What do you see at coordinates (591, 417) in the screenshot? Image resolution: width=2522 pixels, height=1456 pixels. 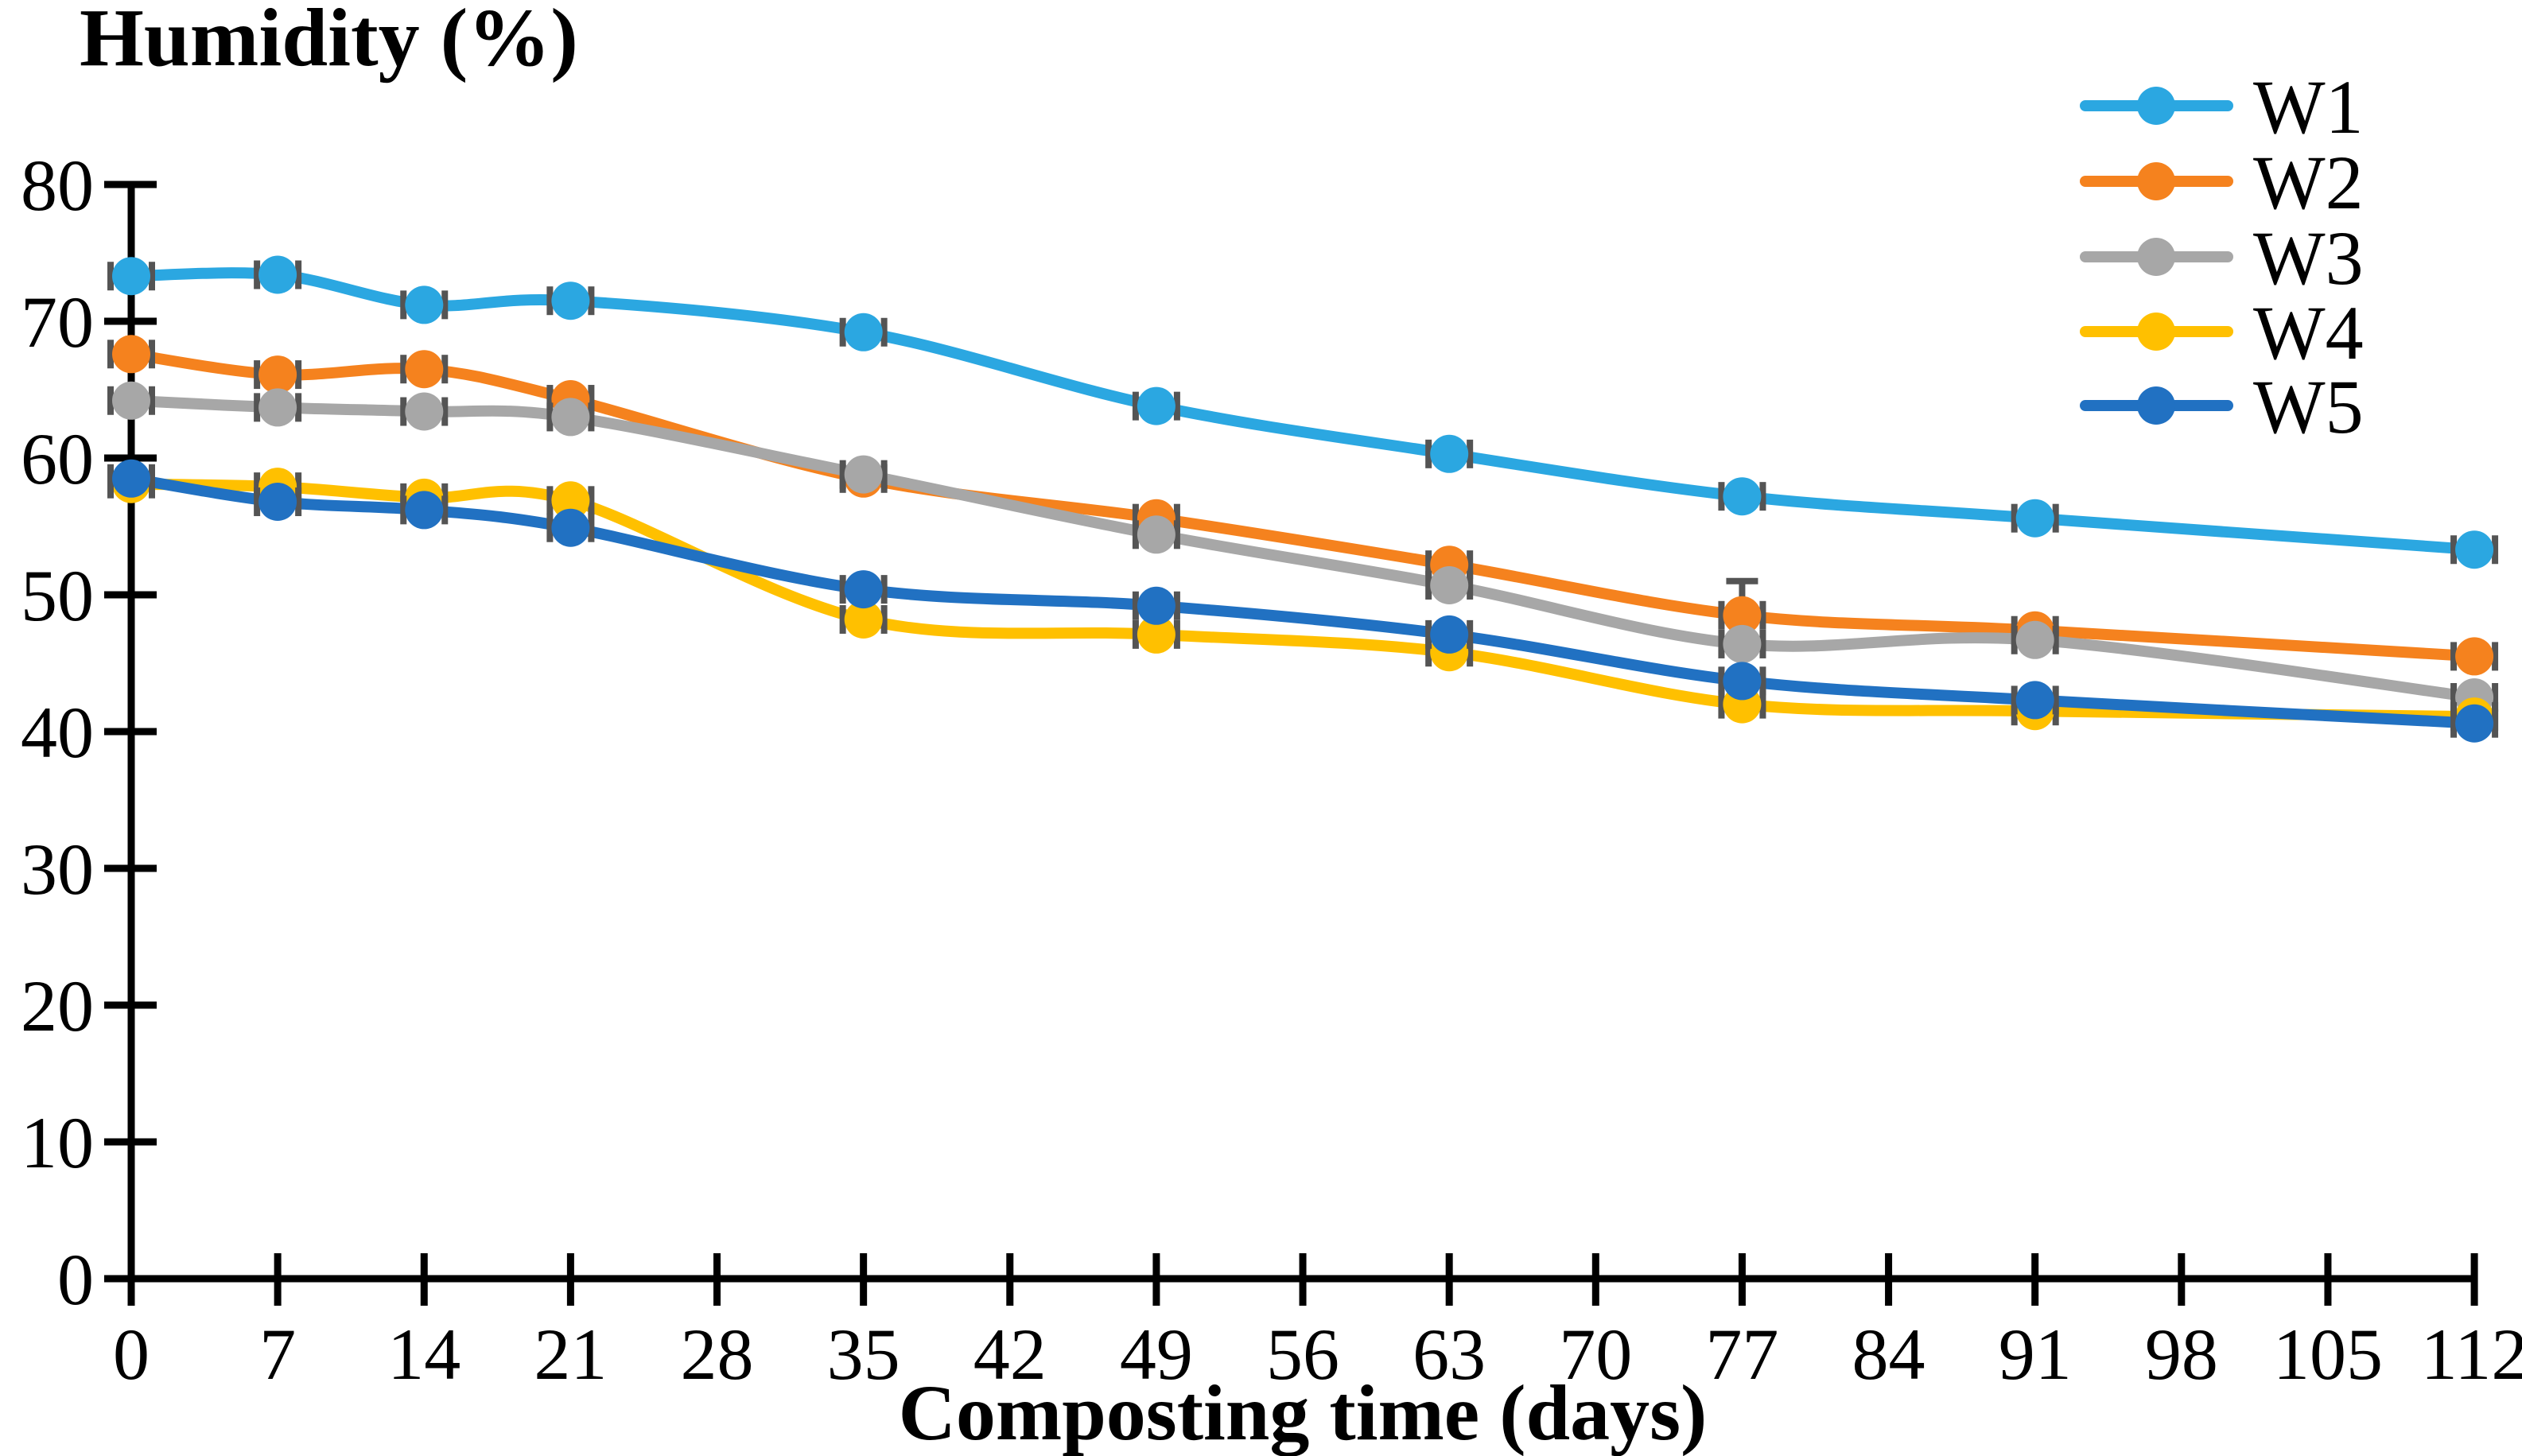 I see `error-cap-w3-day21` at bounding box center [591, 417].